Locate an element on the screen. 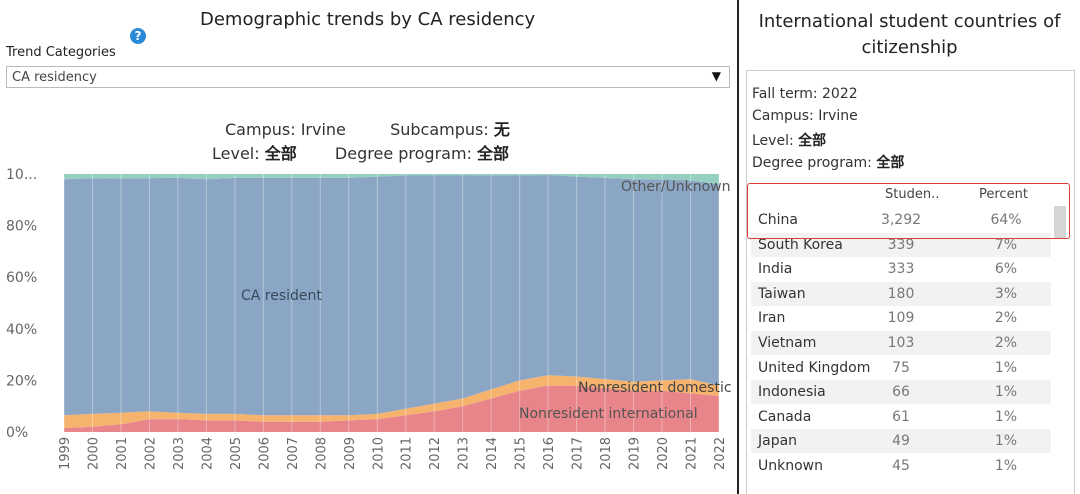 This screenshot has width=1080, height=494. level-info-label: Level: is located at coordinates (773, 141).